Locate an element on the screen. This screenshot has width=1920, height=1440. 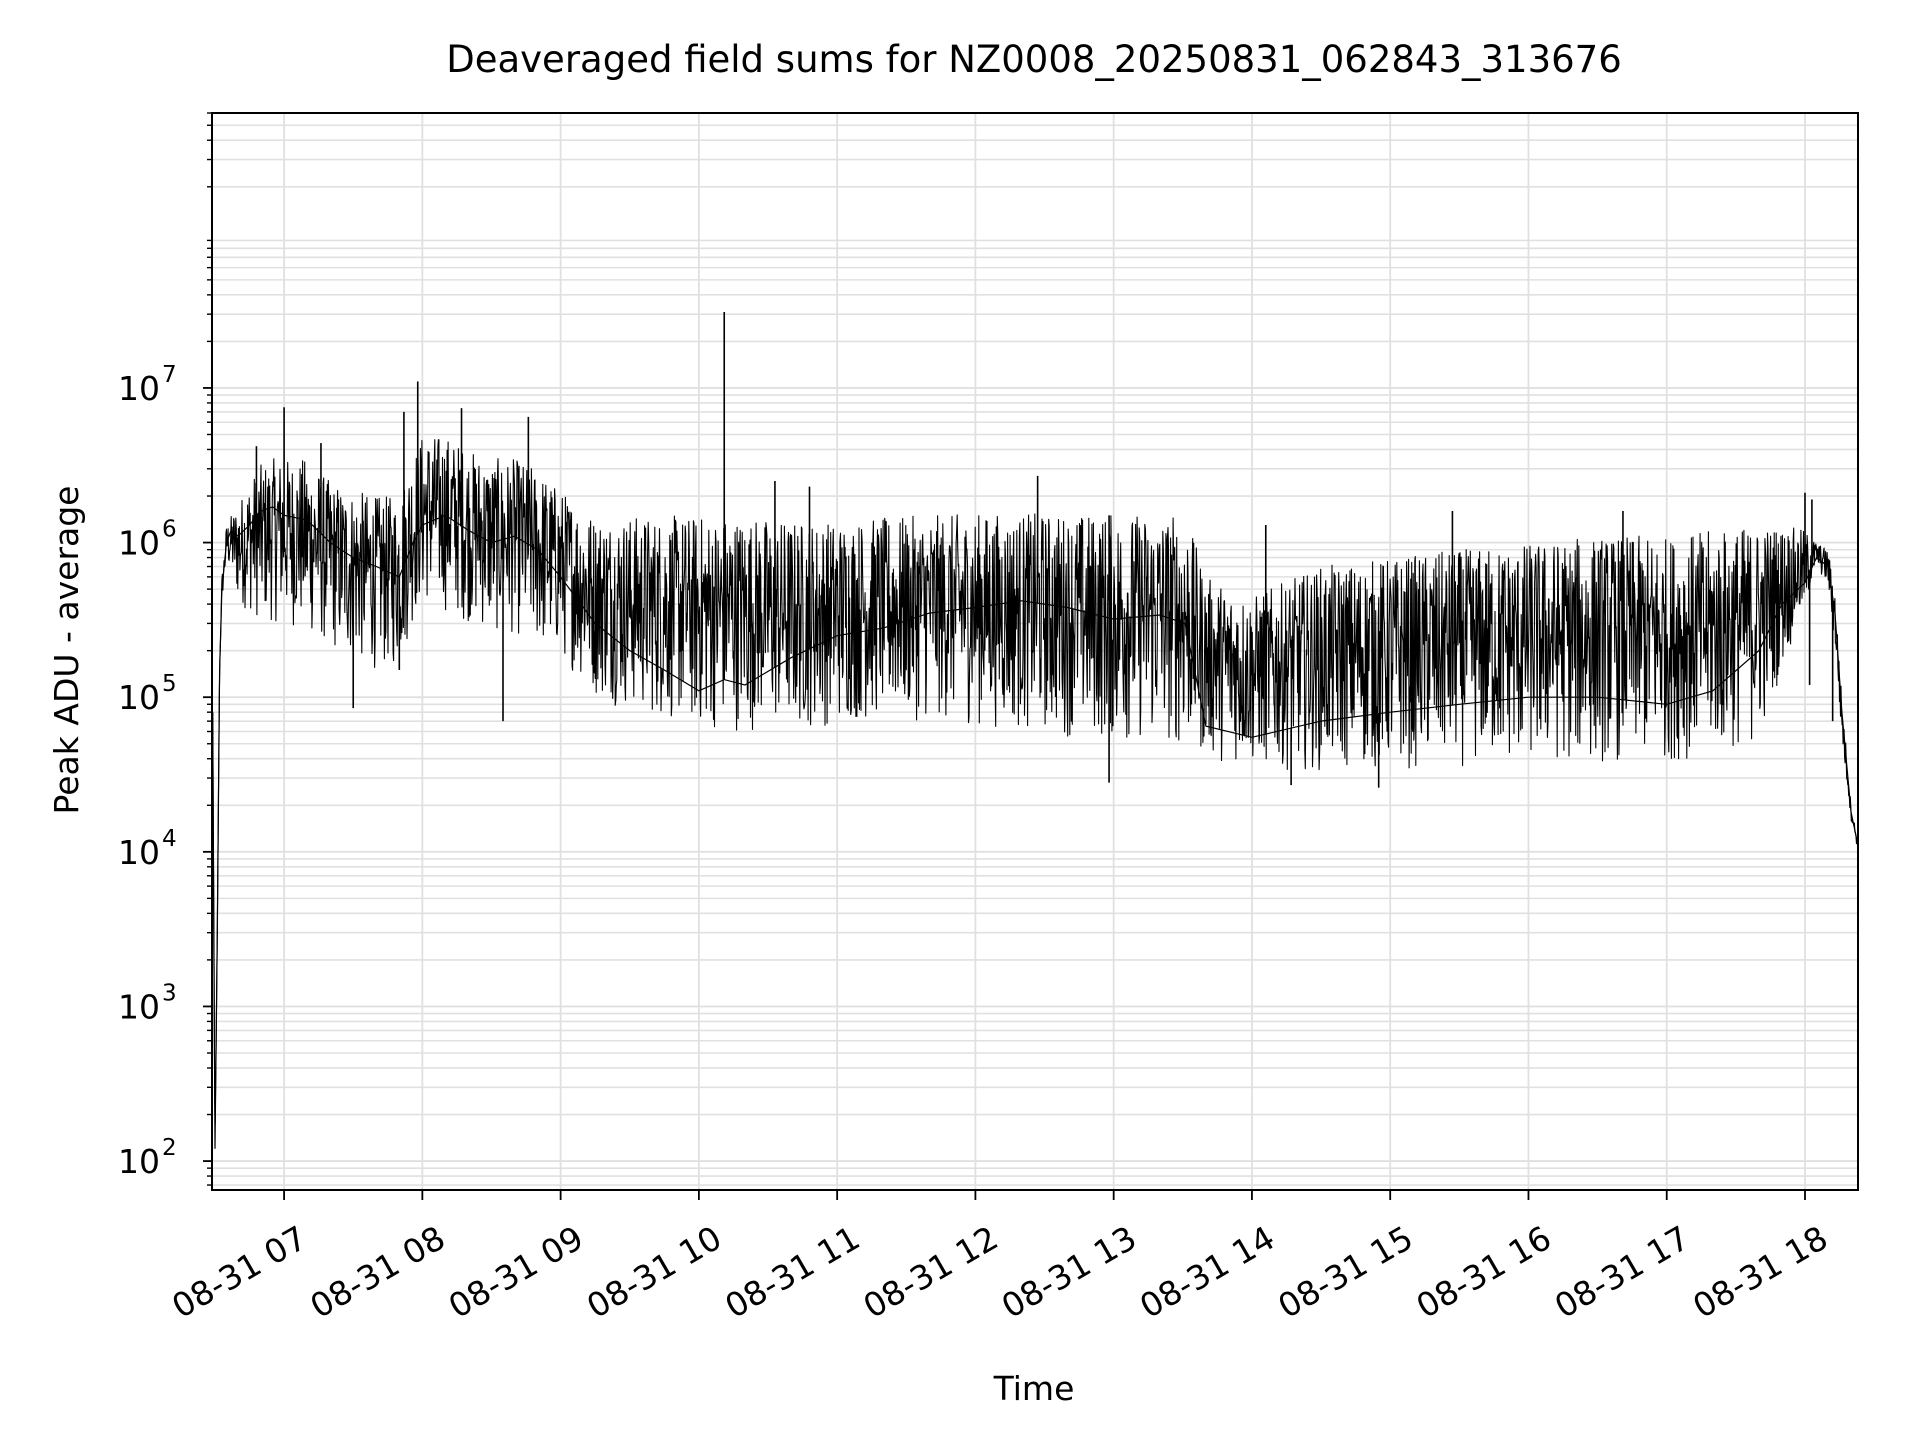
y-tick-exponent: 3 is located at coordinates (169, 993).